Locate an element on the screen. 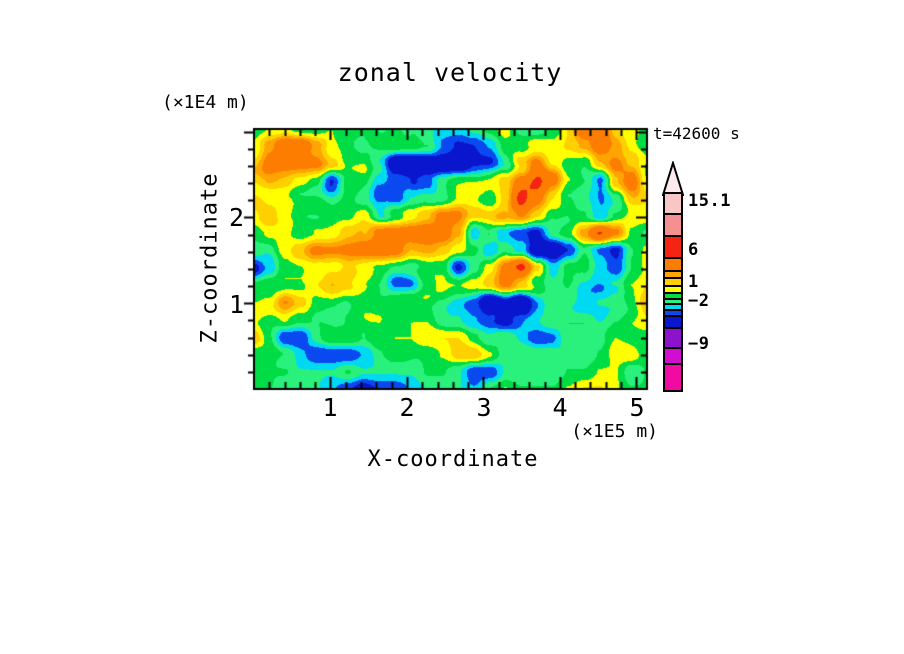  x-tick-label-4: 4 is located at coordinates (560, 407).